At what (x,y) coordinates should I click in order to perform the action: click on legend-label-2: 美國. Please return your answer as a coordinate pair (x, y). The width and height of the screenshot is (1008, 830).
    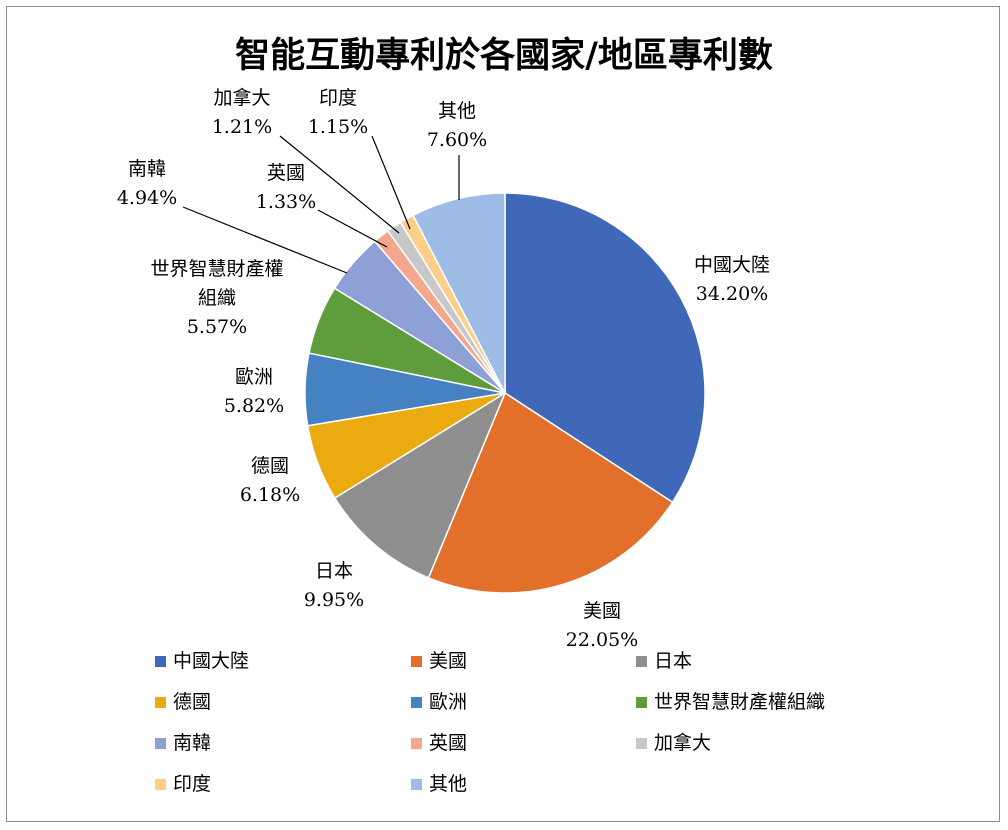
    Looking at the image, I should click on (448, 661).